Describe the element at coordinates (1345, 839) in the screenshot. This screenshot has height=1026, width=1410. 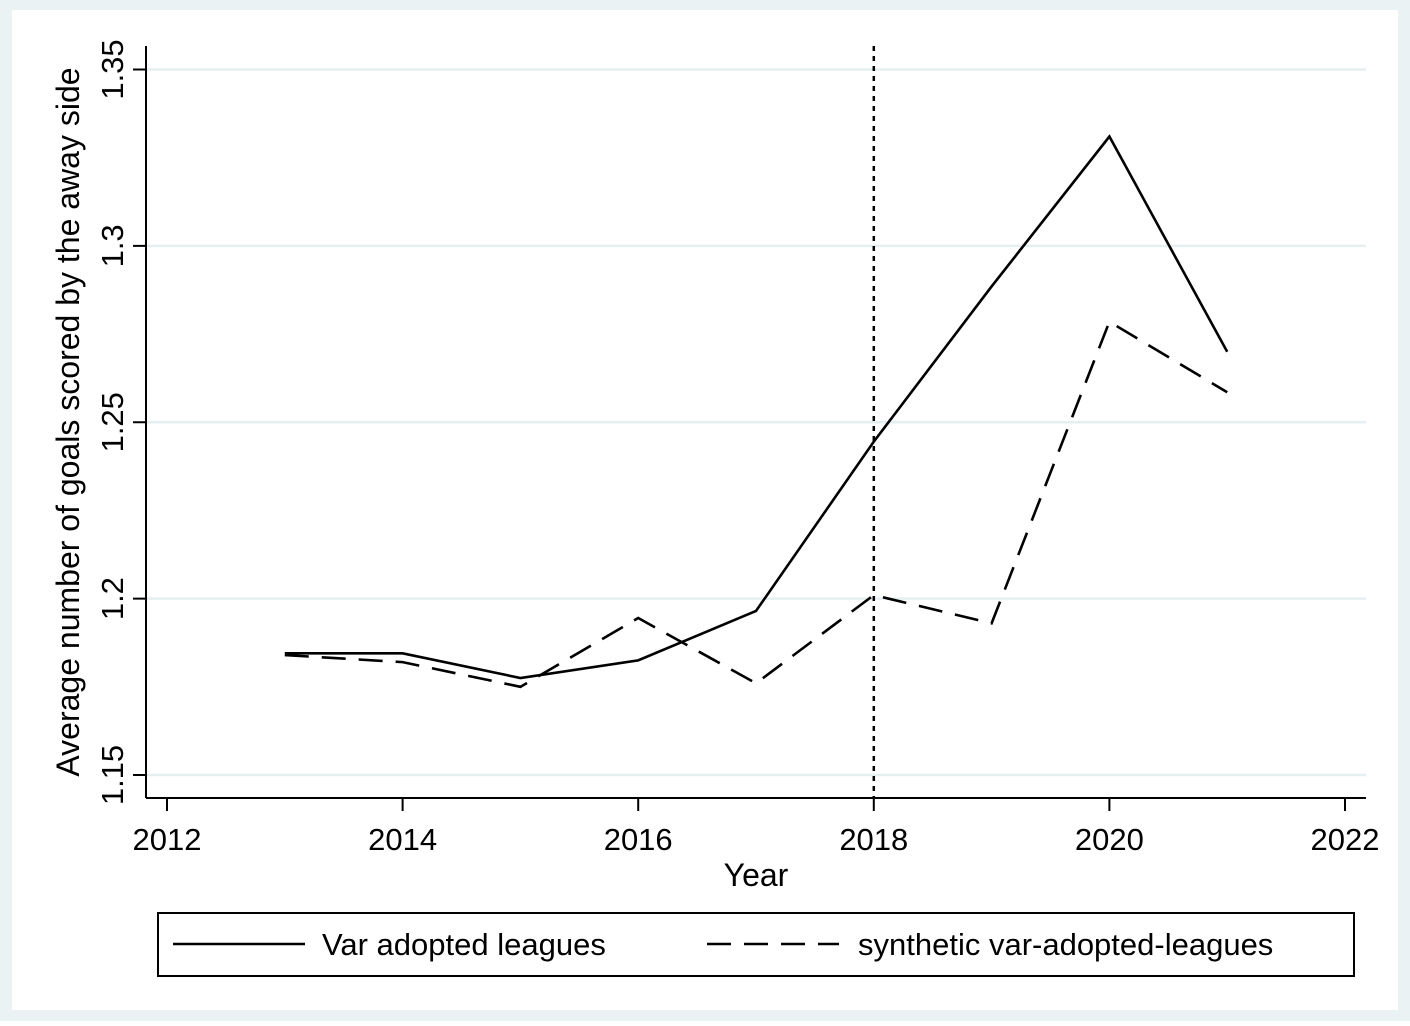
I see `x-tick-label-5: 2022` at that location.